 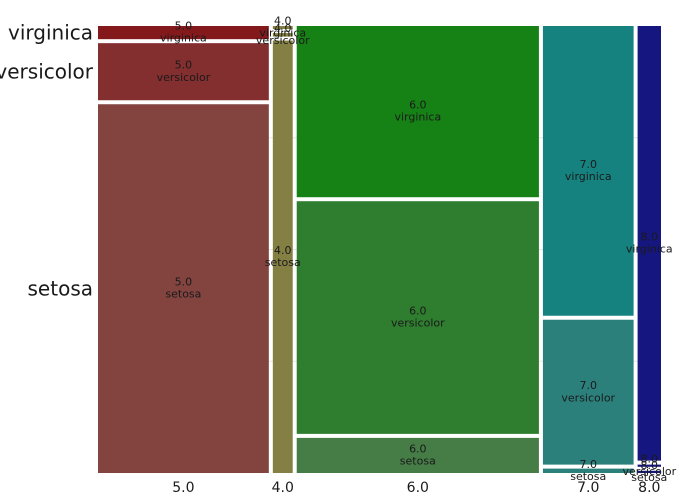 I want to click on tile-label: 6.0 setosa, so click(x=418, y=454).